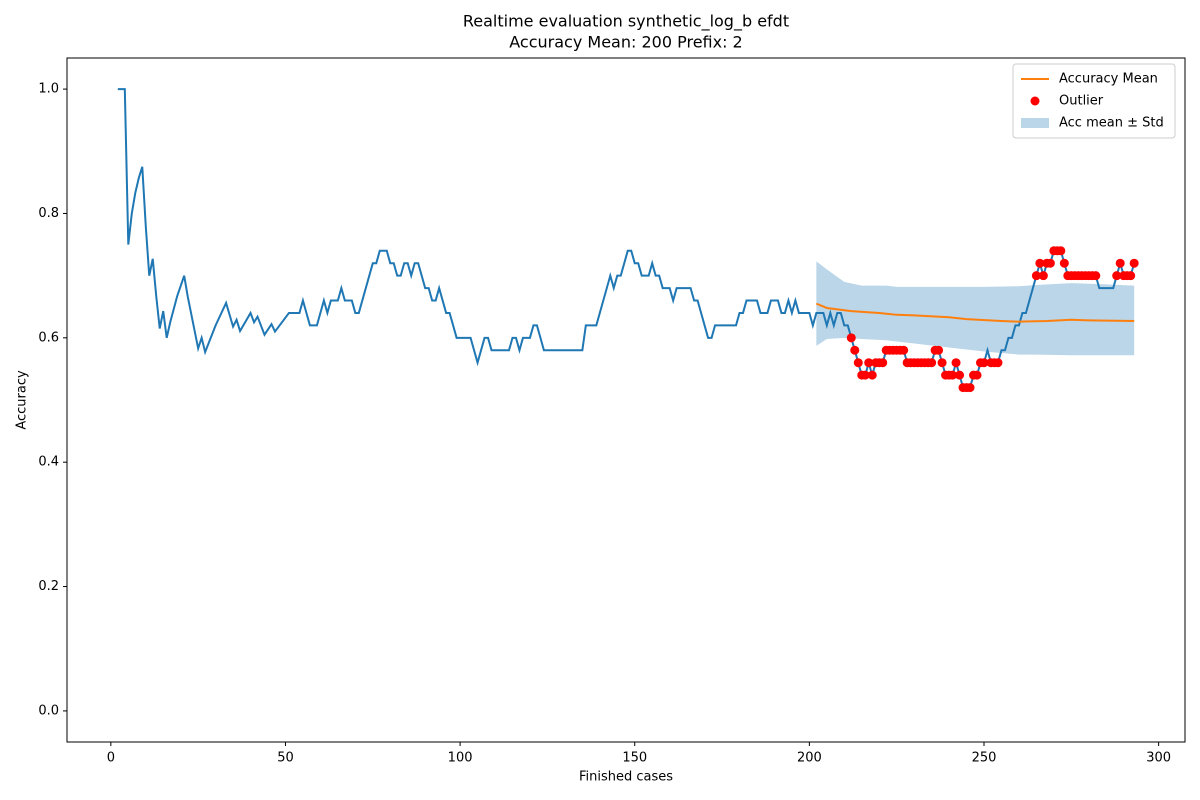  What do you see at coordinates (625, 42) in the screenshot?
I see `chart-subtitle: Accuracy Mean: 200 Prefix: 2` at bounding box center [625, 42].